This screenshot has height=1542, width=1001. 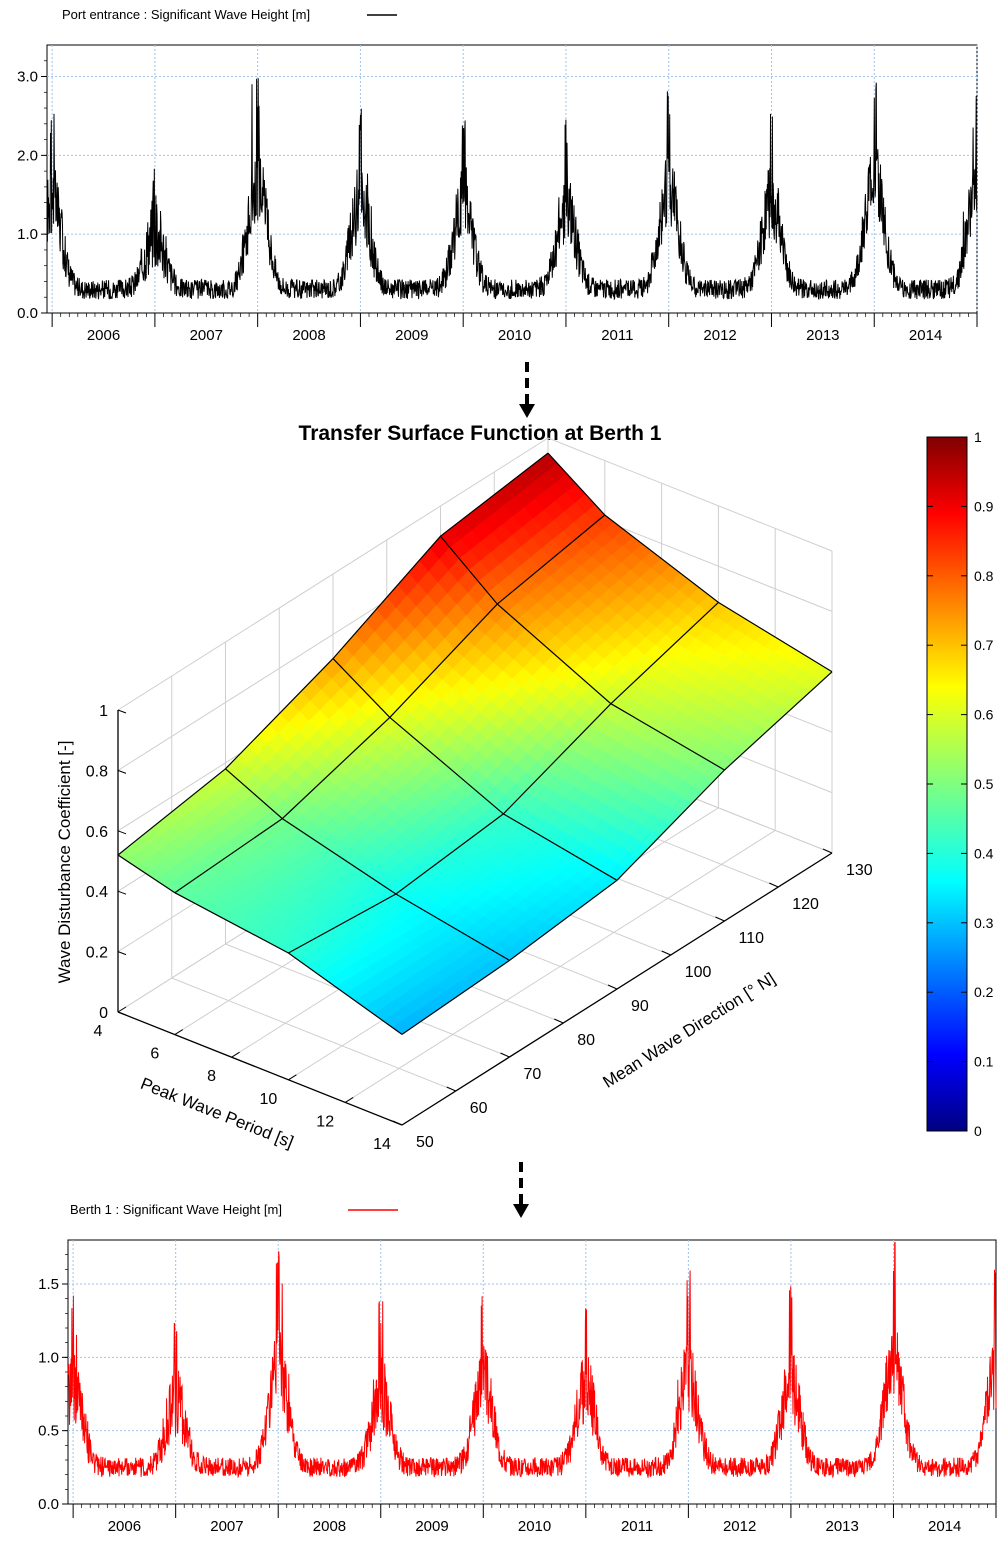 I want to click on y-tick-label: 120, so click(x=805, y=904).